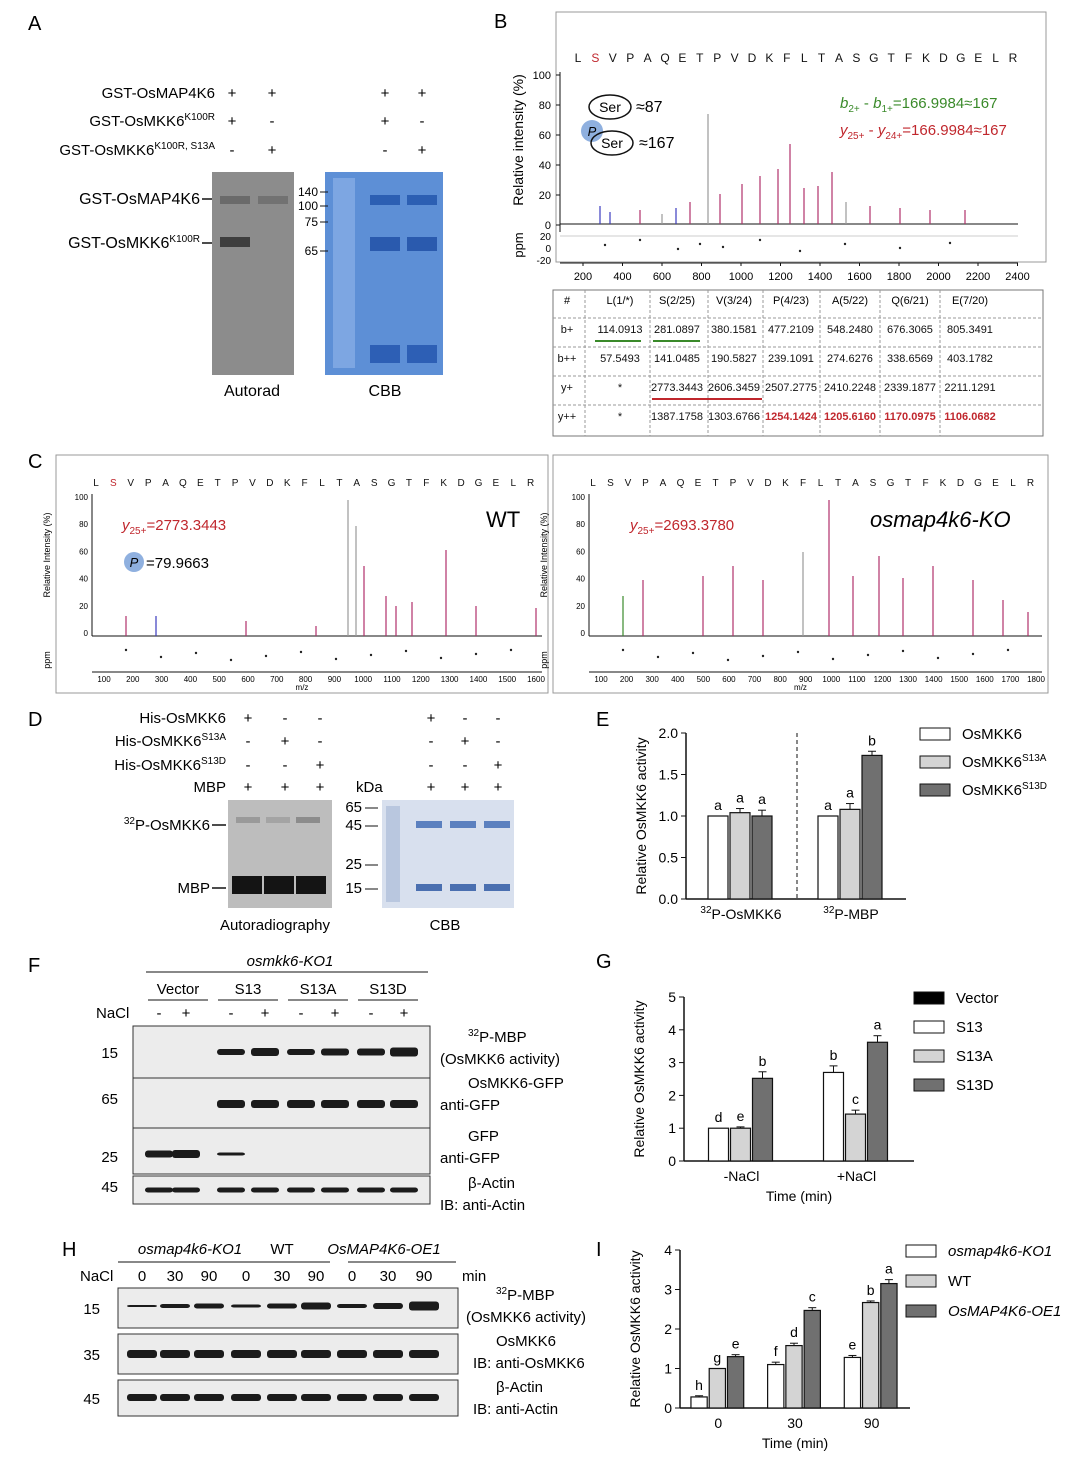 The height and width of the screenshot is (1460, 1080). I want to click on c-ytick: 40, so click(83, 579).